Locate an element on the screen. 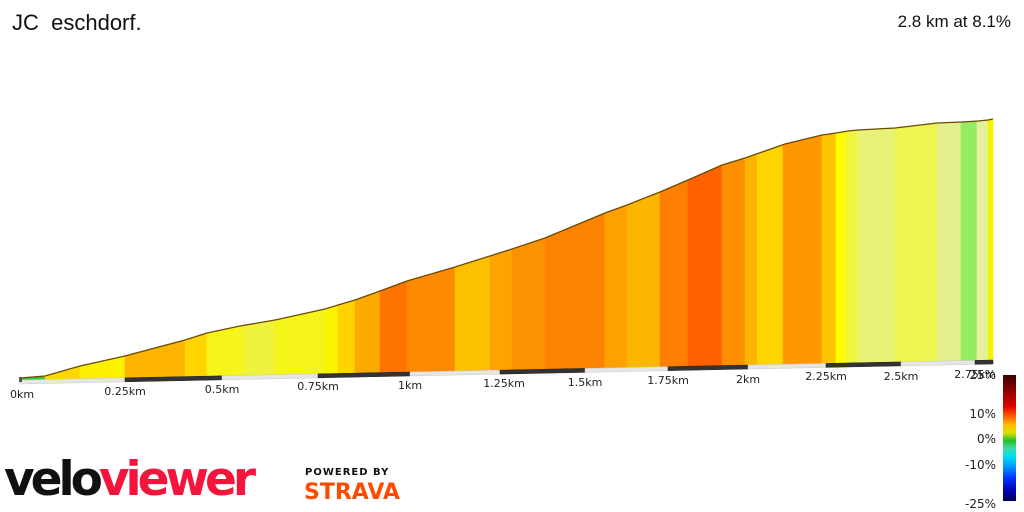 The image size is (1024, 512). segment-summary: 2.8 km at 8.1% is located at coordinates (954, 21).